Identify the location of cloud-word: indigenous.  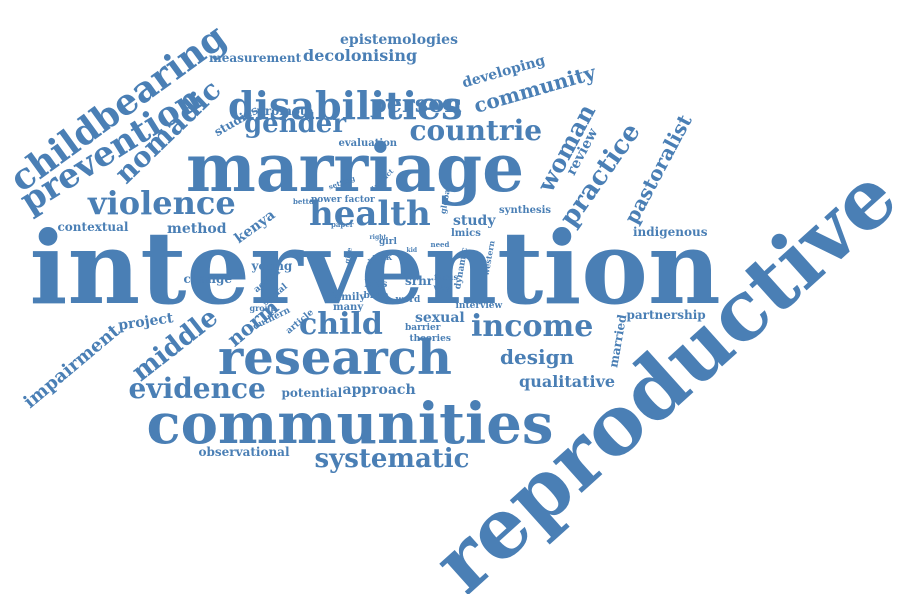
(670, 232).